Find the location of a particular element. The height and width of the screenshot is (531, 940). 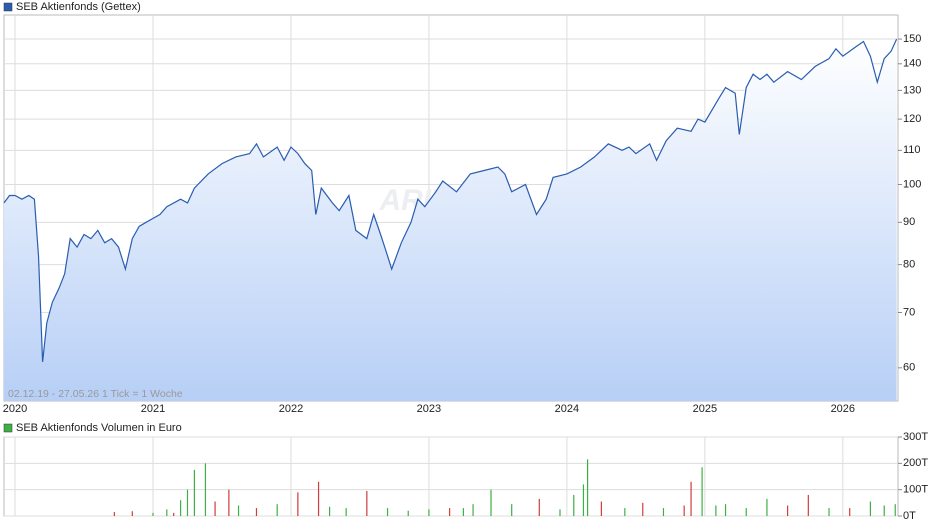

x-tick-label: 2026 is located at coordinates (843, 409).